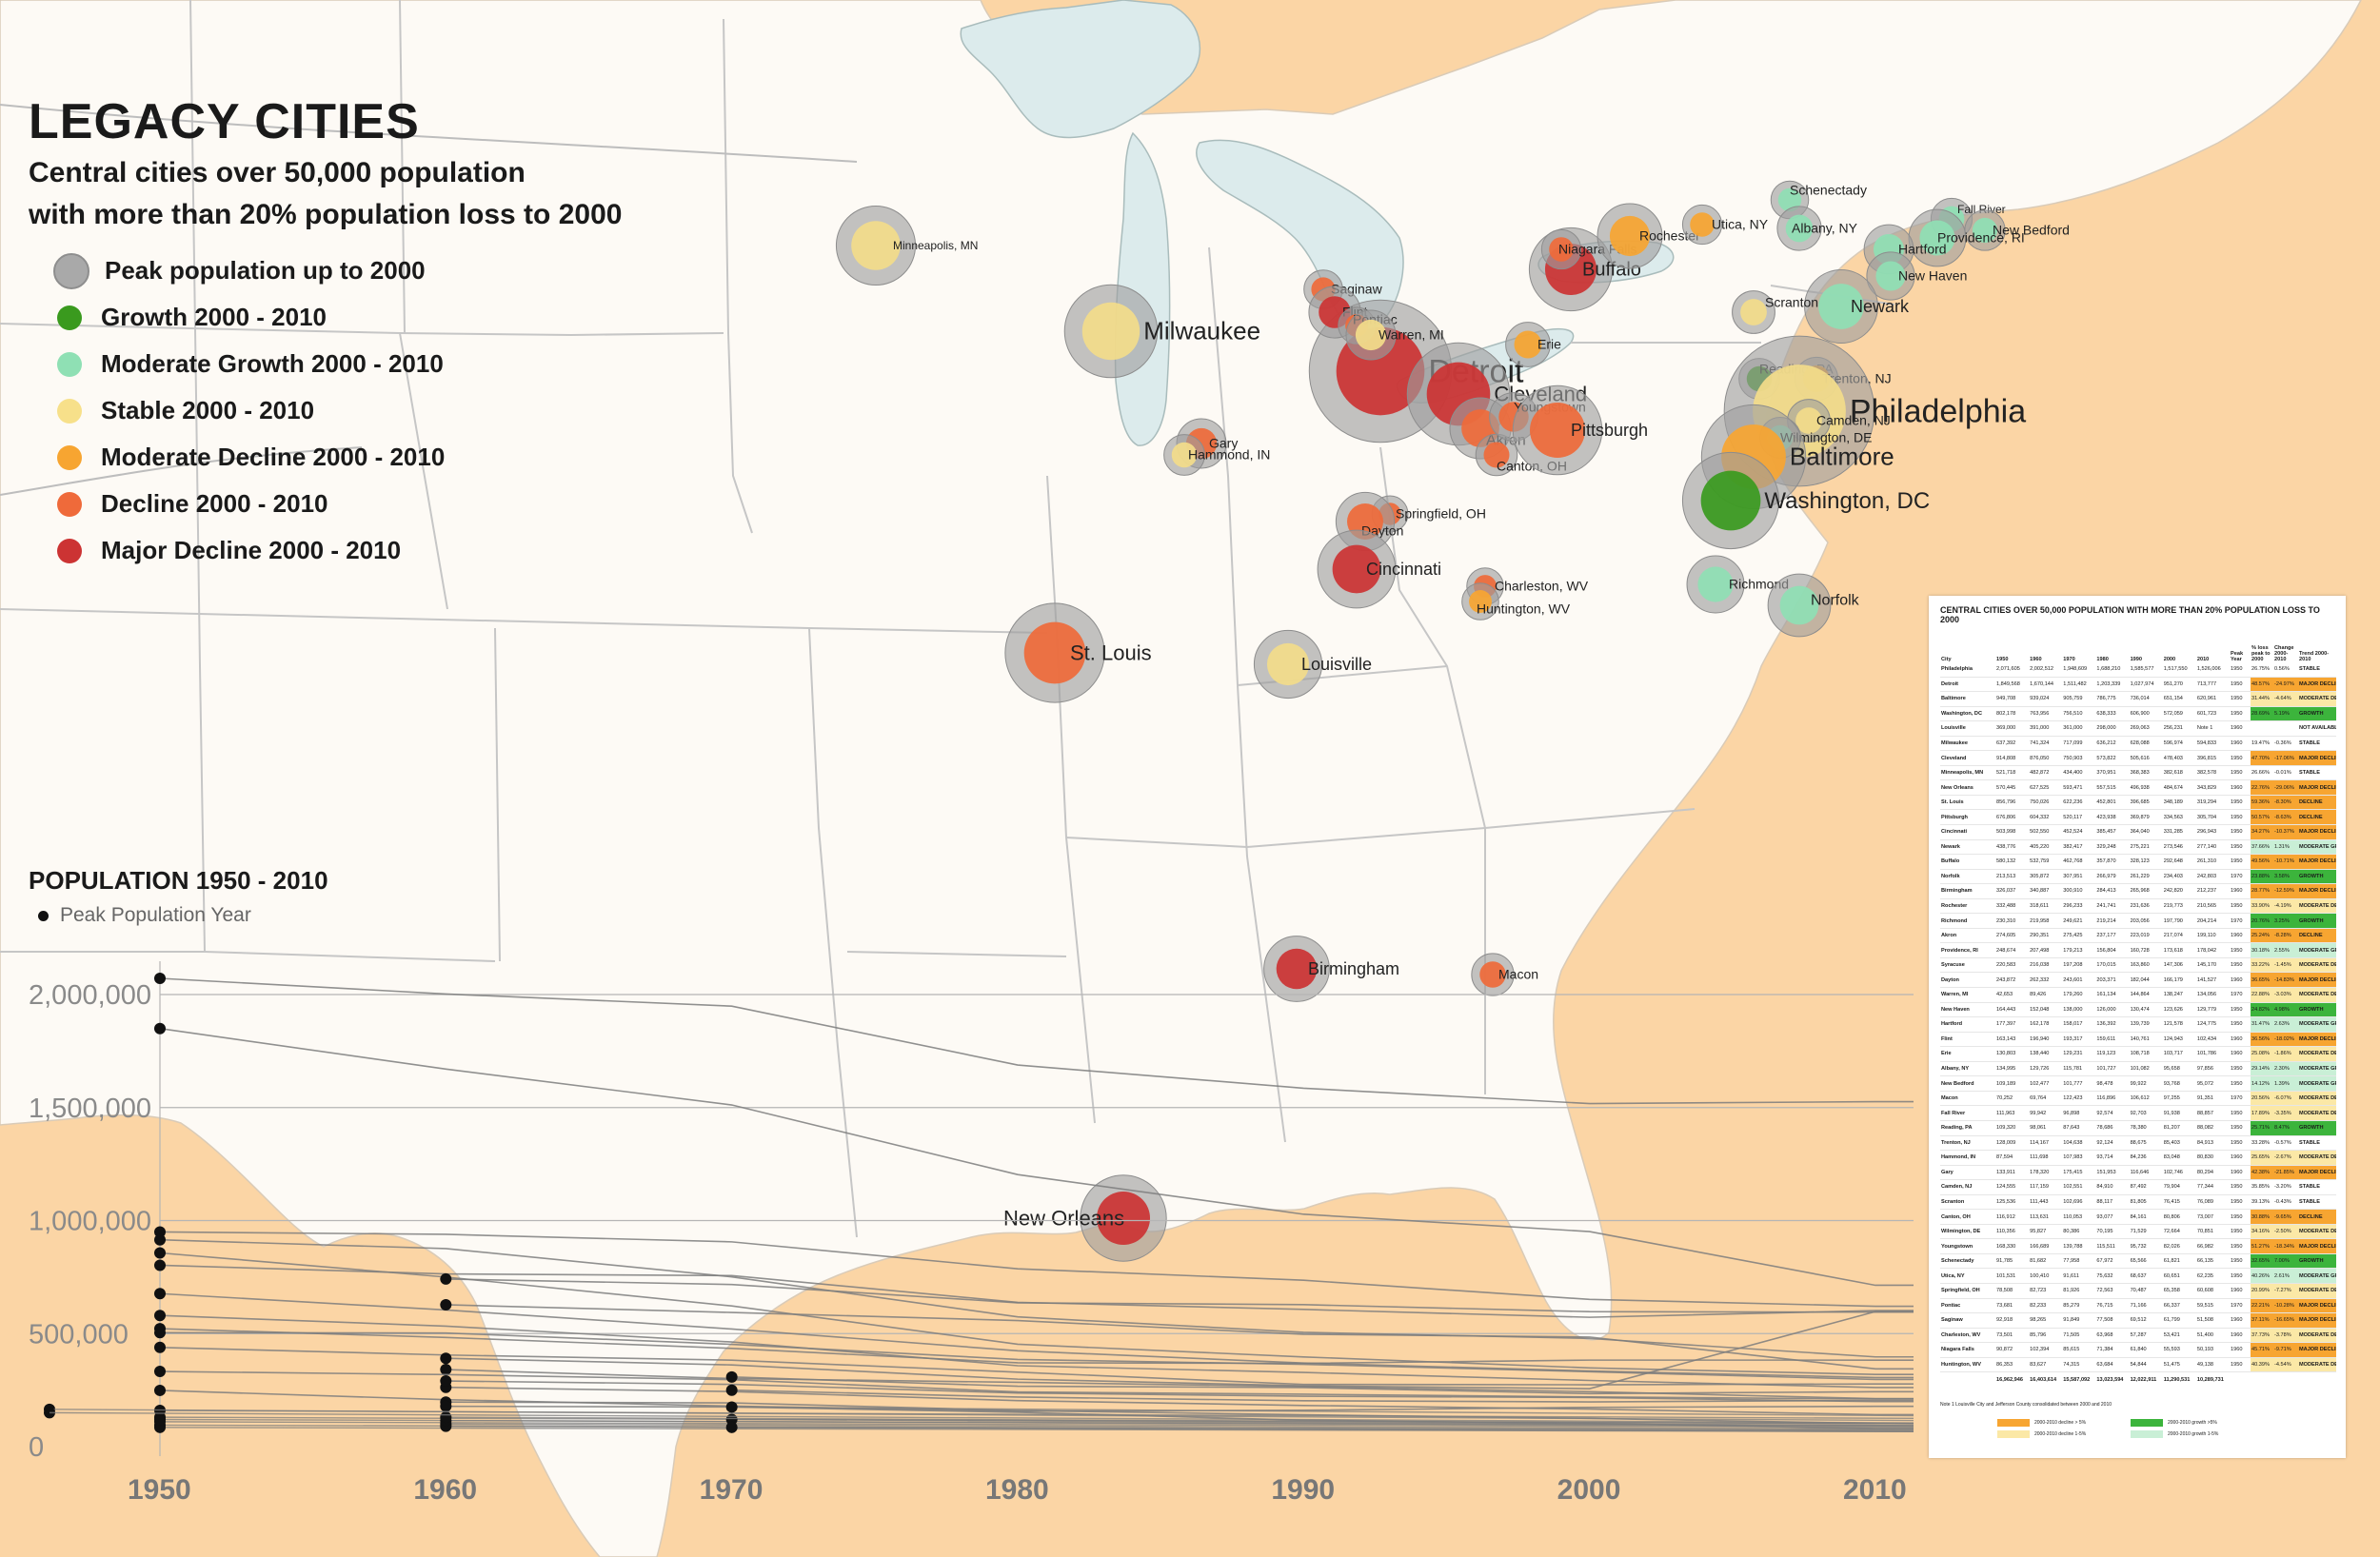  What do you see at coordinates (2262, 1232) in the screenshot?
I see `table-cell: 34.16%` at bounding box center [2262, 1232].